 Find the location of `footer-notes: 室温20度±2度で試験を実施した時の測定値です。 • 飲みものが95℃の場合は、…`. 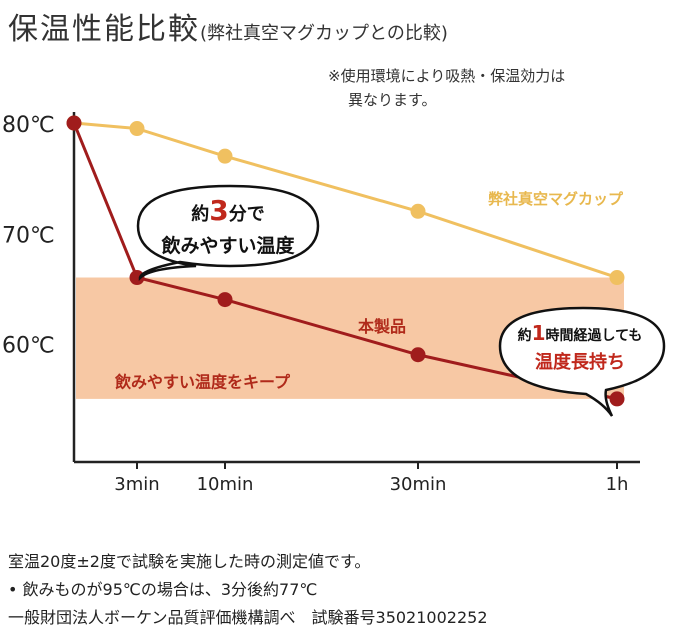

footer-notes: 室温20度±2度で試験を実施した時の測定値です。 • 飲みものが95℃の場合は、… is located at coordinates (248, 590).